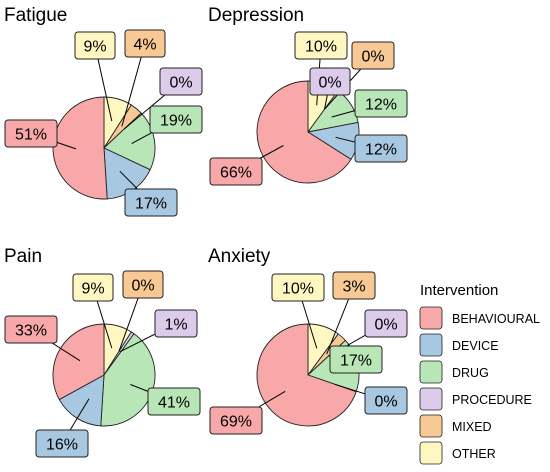  I want to click on data-label-depression-drug: 12%, so click(381, 105).